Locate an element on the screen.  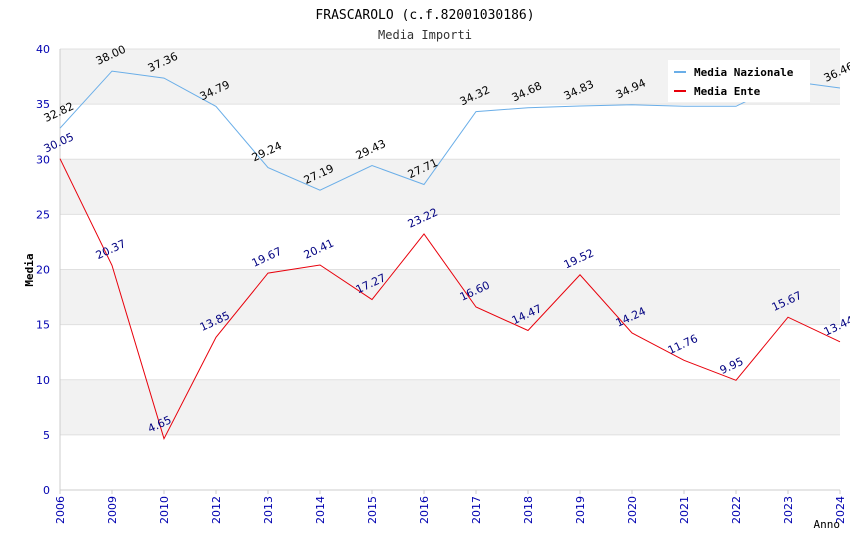
y-tick-label: 40 is located at coordinates (43, 49).